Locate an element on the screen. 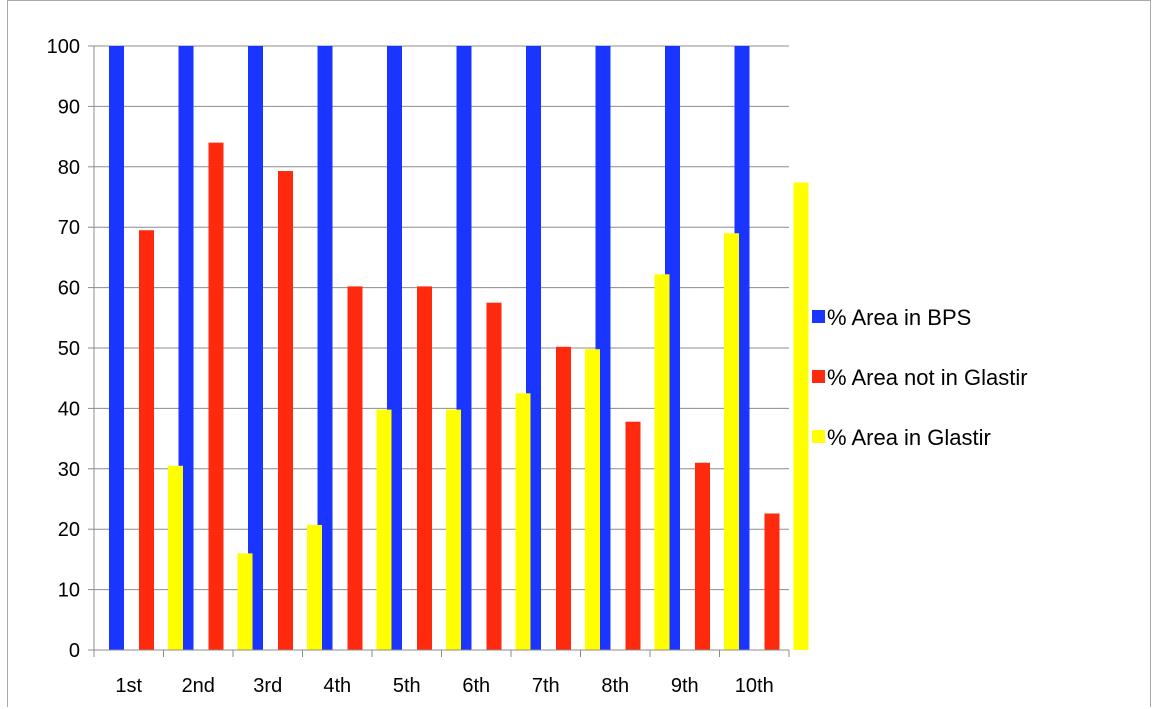 The image size is (1153, 709). x-tick-label: 2nd is located at coordinates (198, 686).